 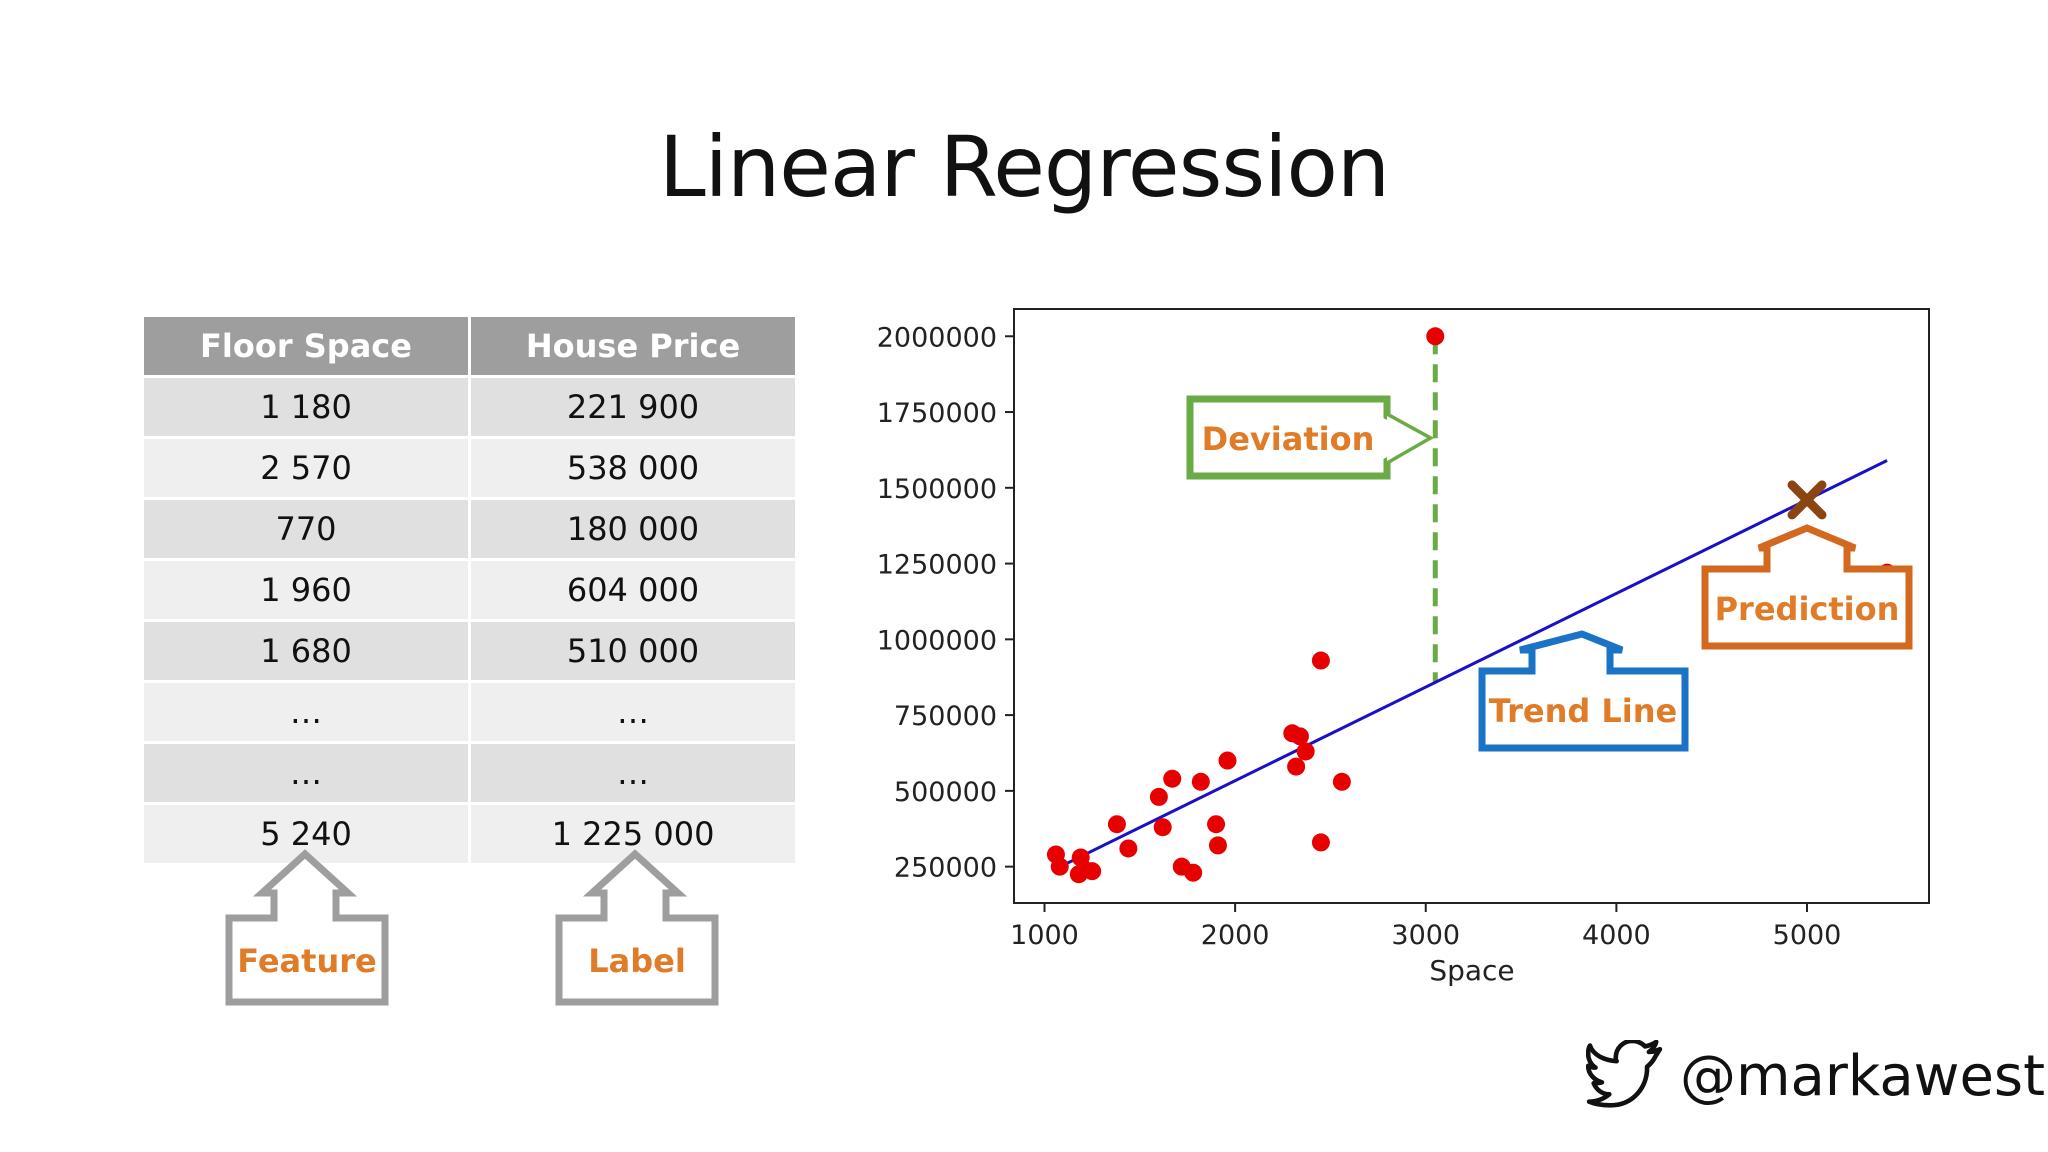 I want to click on table-row: 2 570 538 000, so click(x=469, y=468).